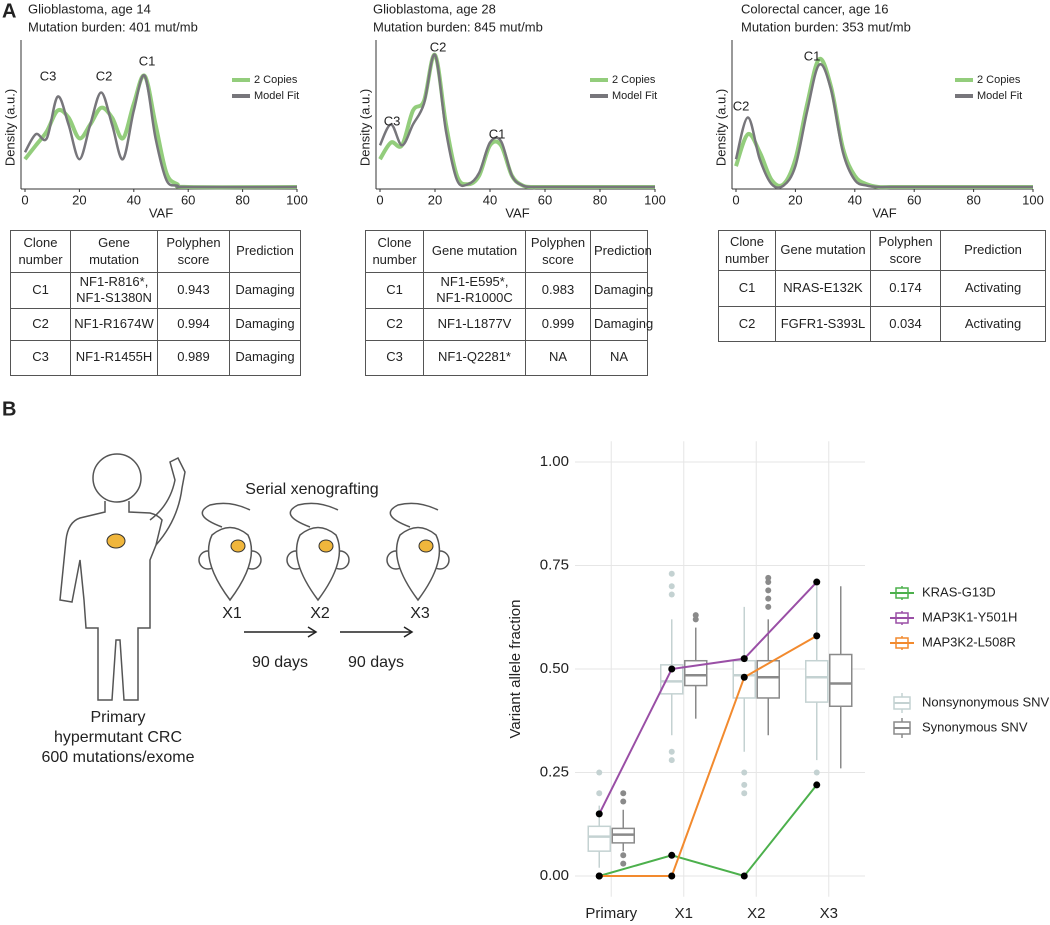 Image resolution: width=1050 pixels, height=925 pixels. I want to click on table-header-cell: Clone number, so click(747, 250).